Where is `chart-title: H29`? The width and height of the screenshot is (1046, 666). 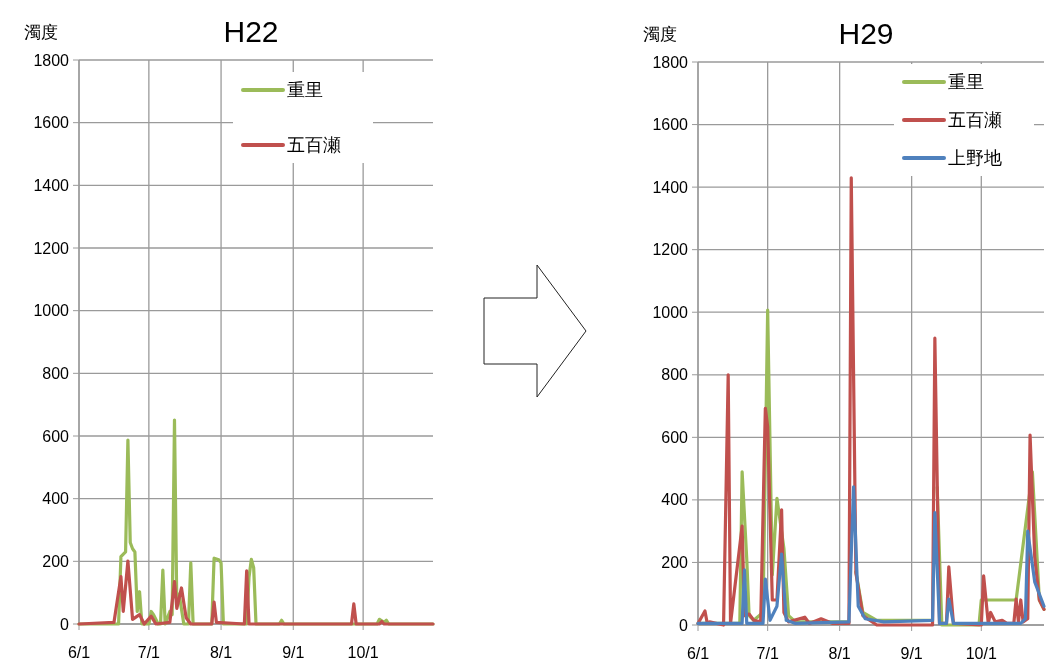
chart-title: H29 is located at coordinates (866, 33).